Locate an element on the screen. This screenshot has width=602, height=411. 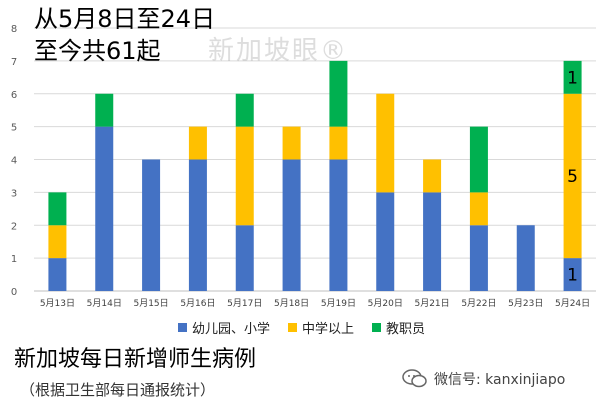
y-tick-label: 4 is located at coordinates (14, 161).